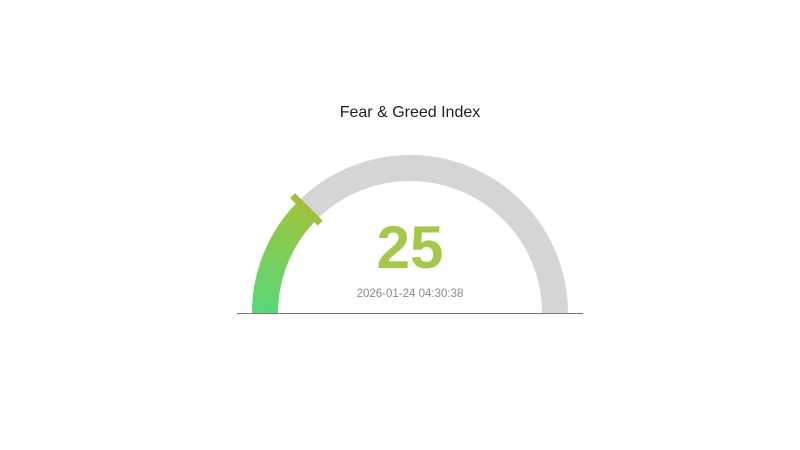  I want to click on gauge-value-label: 25, so click(410, 247).